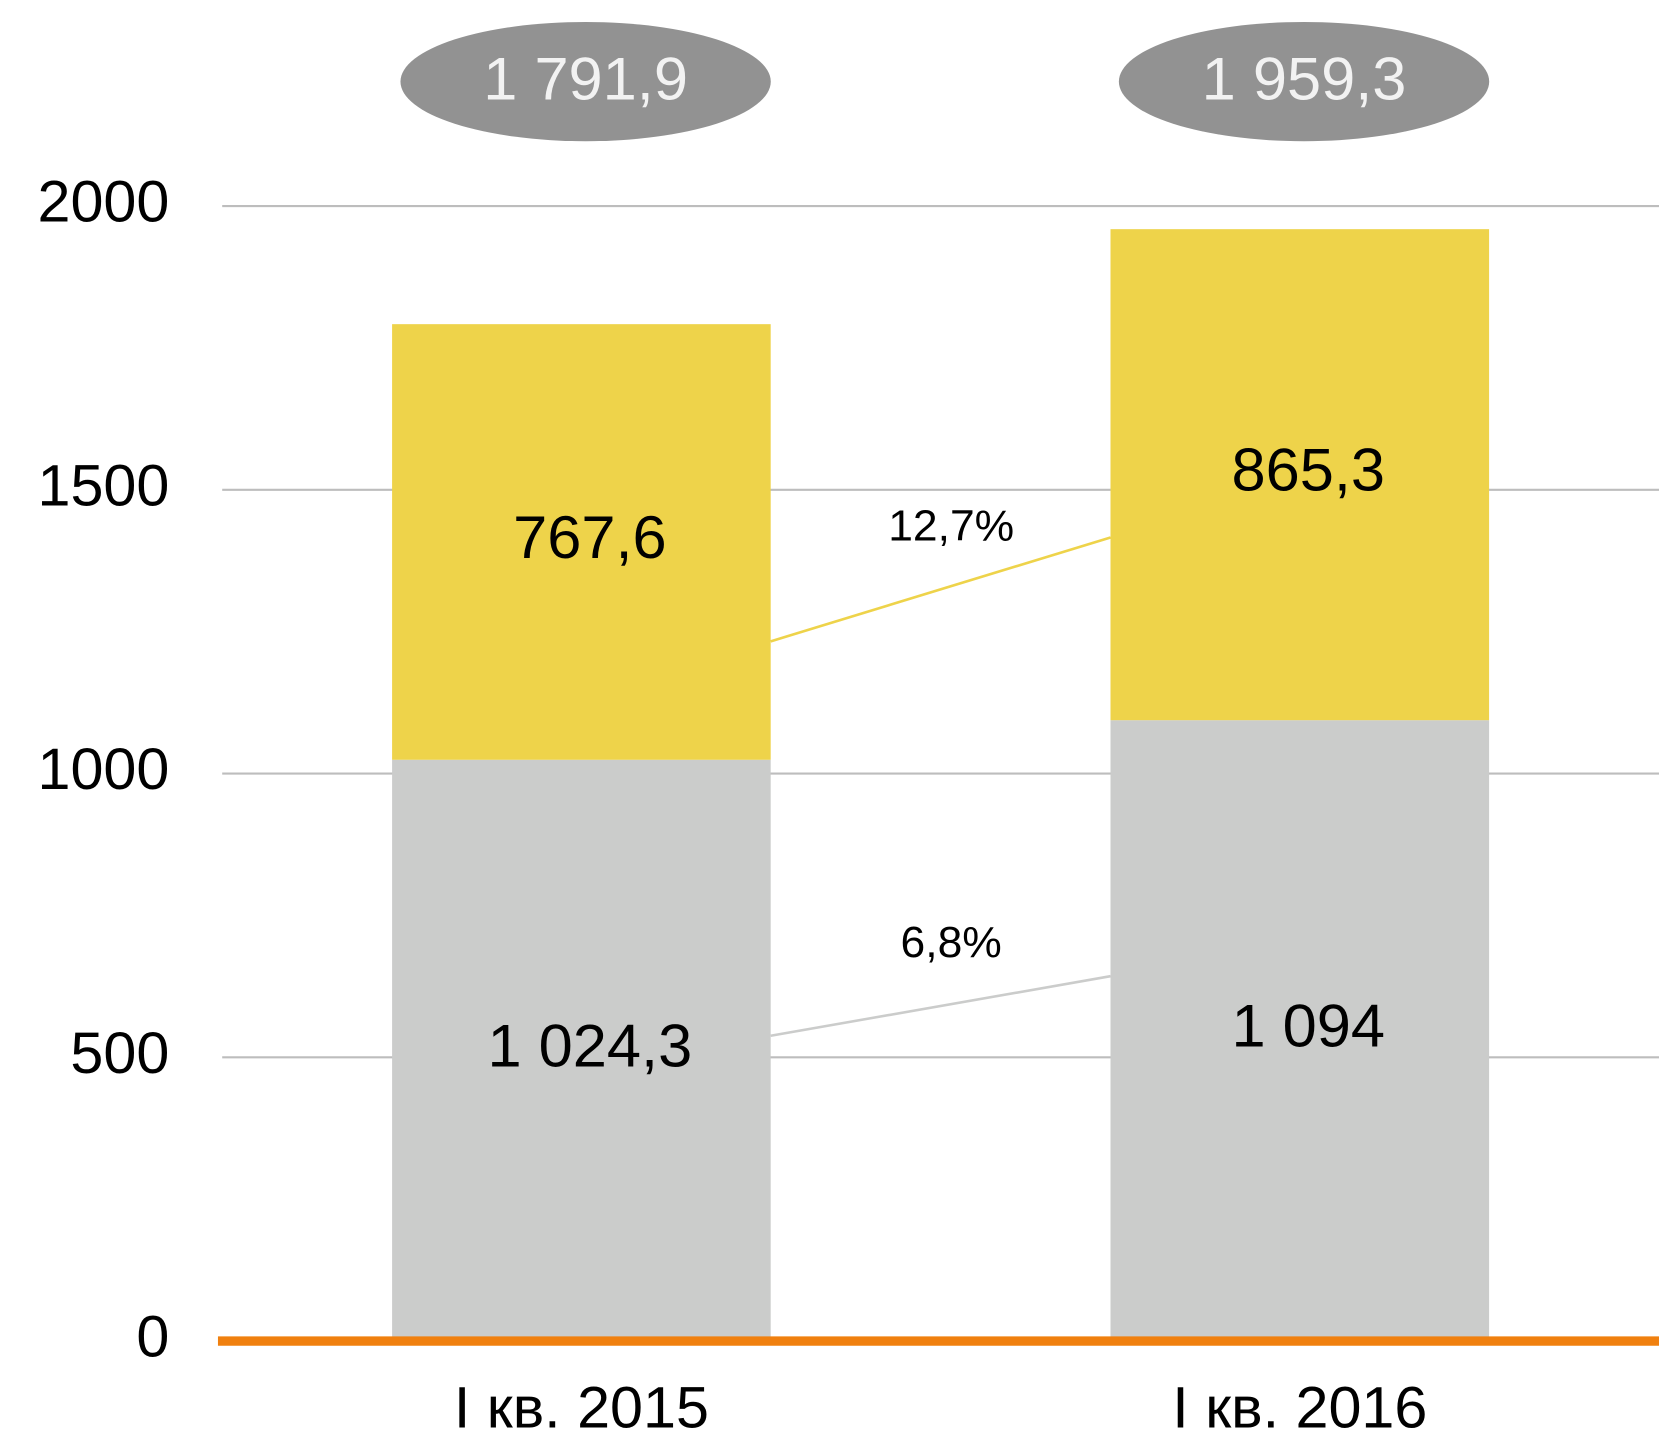 Image resolution: width=1659 pixels, height=1454 pixels. What do you see at coordinates (951, 526) in the screenshot?
I see `growth-annotation: 12,7%` at bounding box center [951, 526].